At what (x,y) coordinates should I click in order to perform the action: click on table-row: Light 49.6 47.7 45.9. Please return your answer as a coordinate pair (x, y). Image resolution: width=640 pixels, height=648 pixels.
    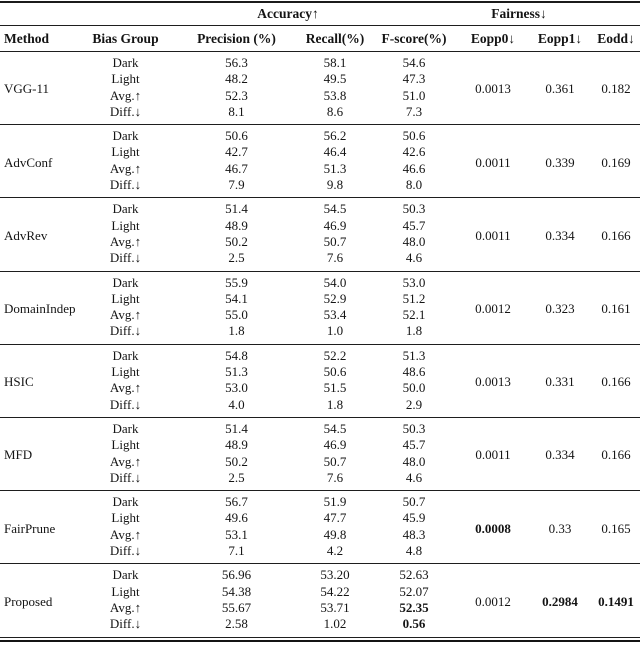
    Looking at the image, I should click on (320, 518).